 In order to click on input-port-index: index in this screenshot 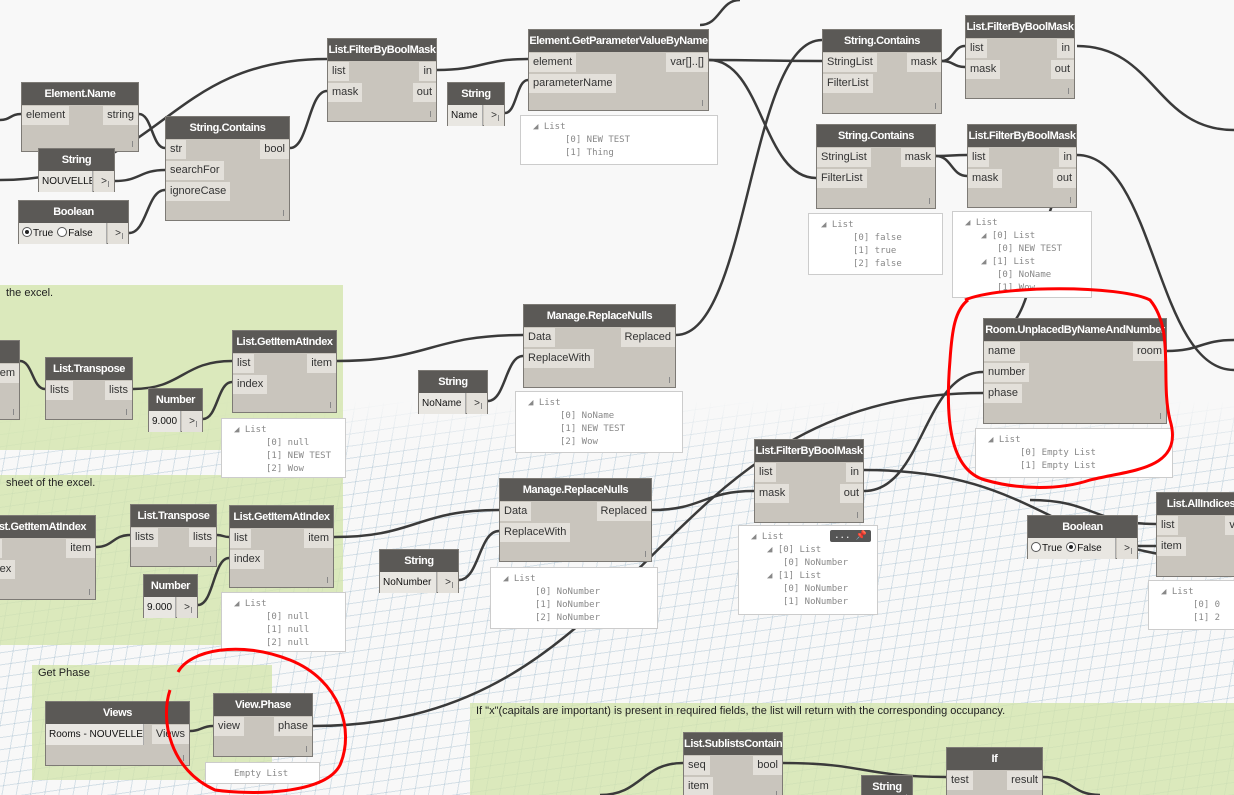, I will do `click(247, 559)`.